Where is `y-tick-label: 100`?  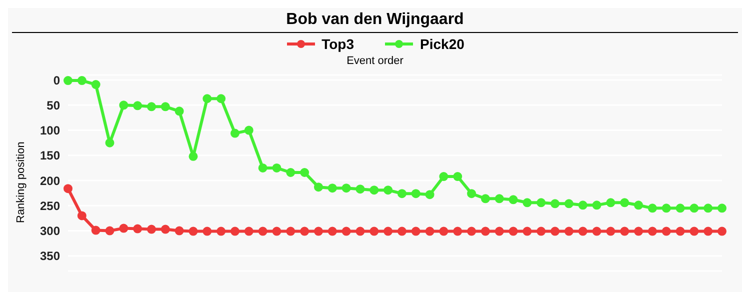
y-tick-label: 100 is located at coordinates (50, 131).